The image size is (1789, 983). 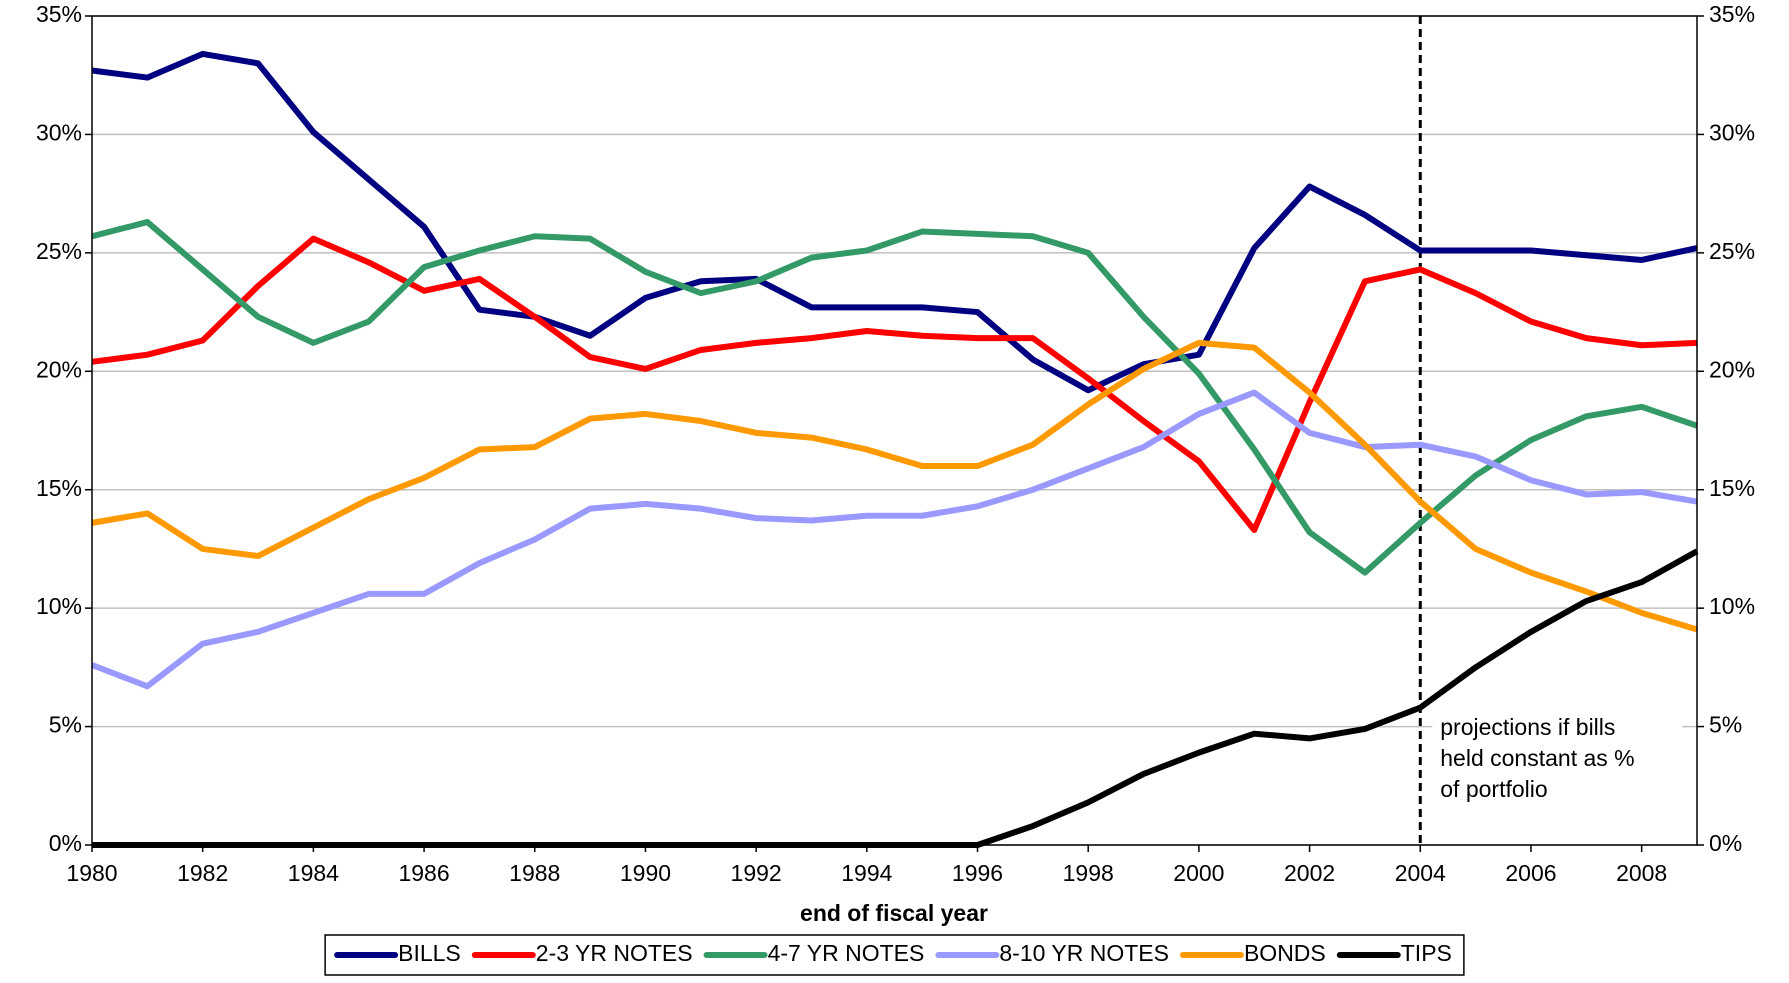 I want to click on x-tick-label: 1982, so click(x=202, y=873).